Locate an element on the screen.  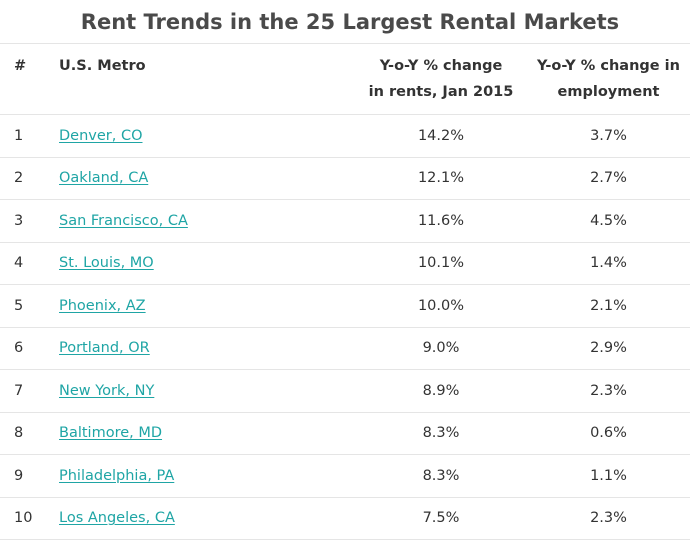
table-row: 7 New York, NY 8.9% 2.3% is located at coordinates (345, 391).